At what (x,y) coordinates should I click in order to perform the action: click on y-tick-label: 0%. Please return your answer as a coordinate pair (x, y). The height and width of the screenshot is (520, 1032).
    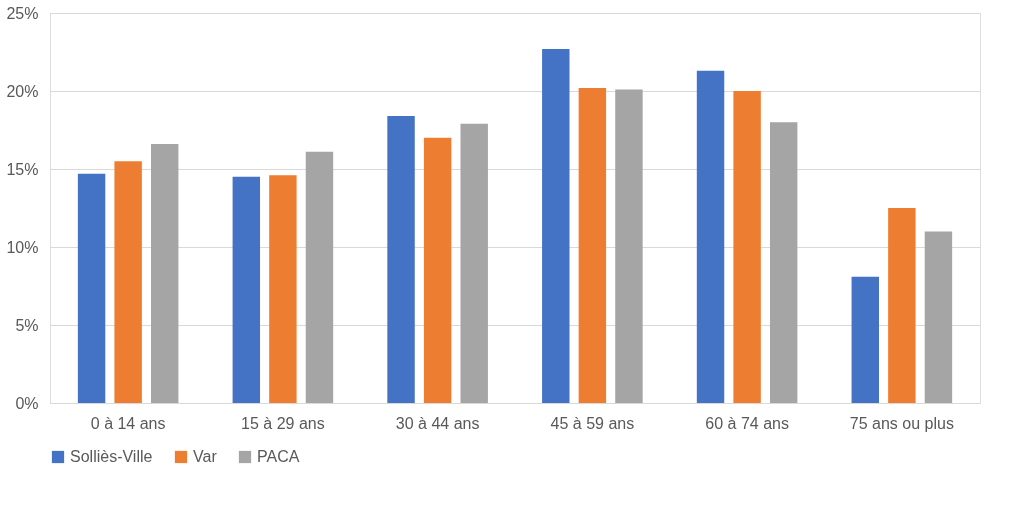
    Looking at the image, I should click on (27, 403).